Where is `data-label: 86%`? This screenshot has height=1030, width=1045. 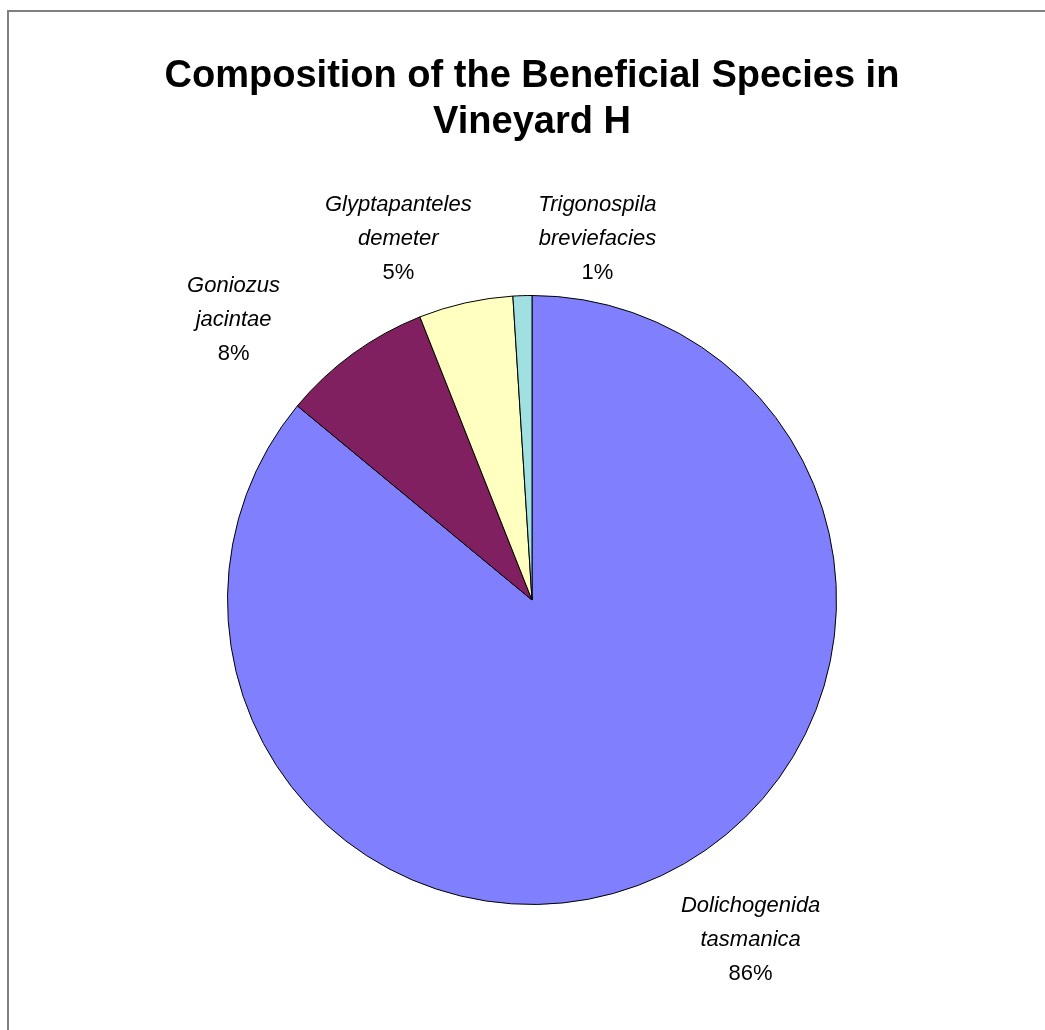
data-label: 86% is located at coordinates (750, 972).